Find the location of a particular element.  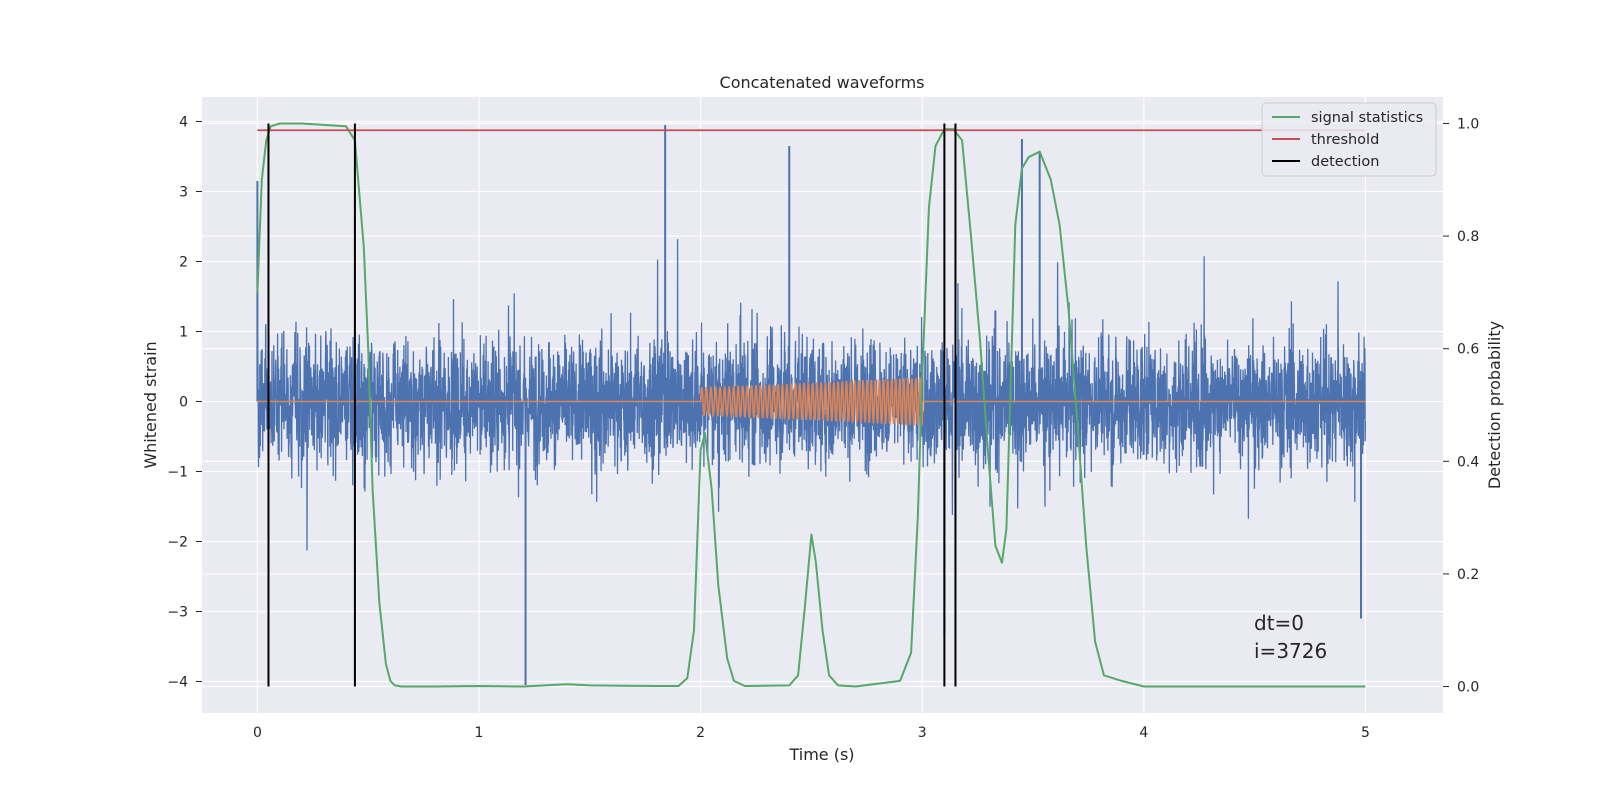

y-tick-label-left: −2 is located at coordinates (177, 543).